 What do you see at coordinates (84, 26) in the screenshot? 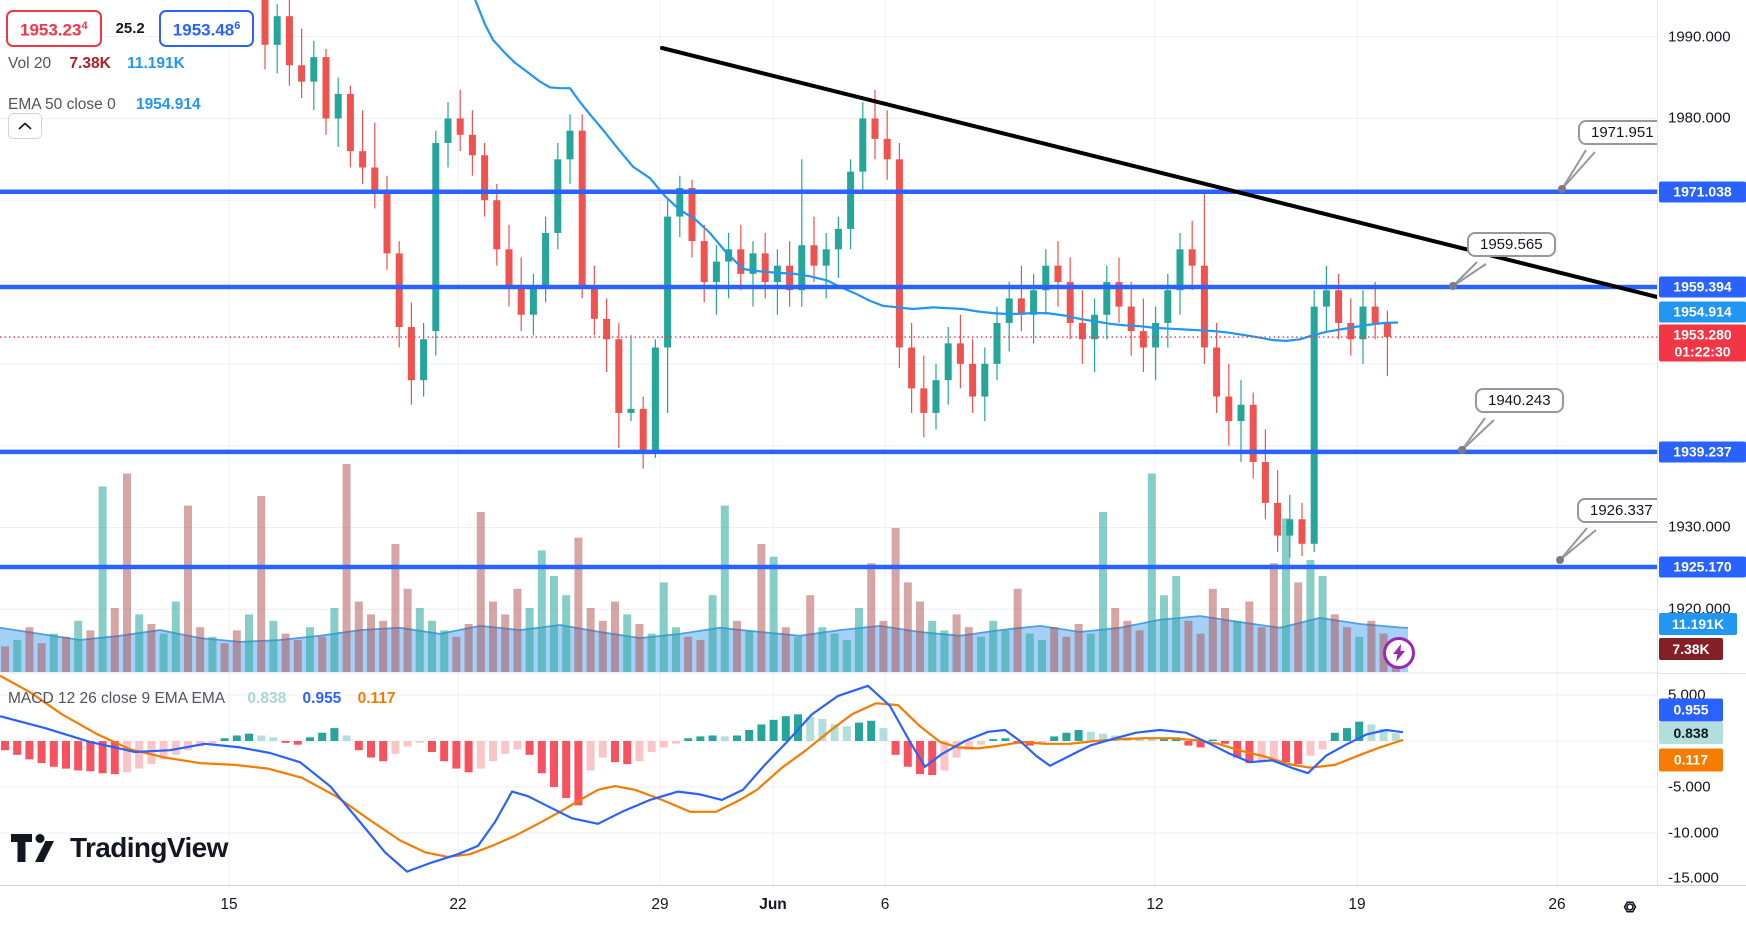
I see `bid-price-sup: 4` at bounding box center [84, 26].